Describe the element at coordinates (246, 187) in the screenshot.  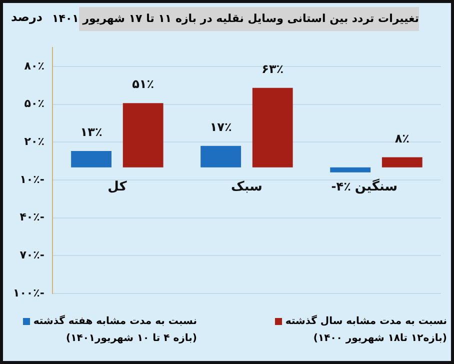
I see `x-tick-label: سبک` at that location.